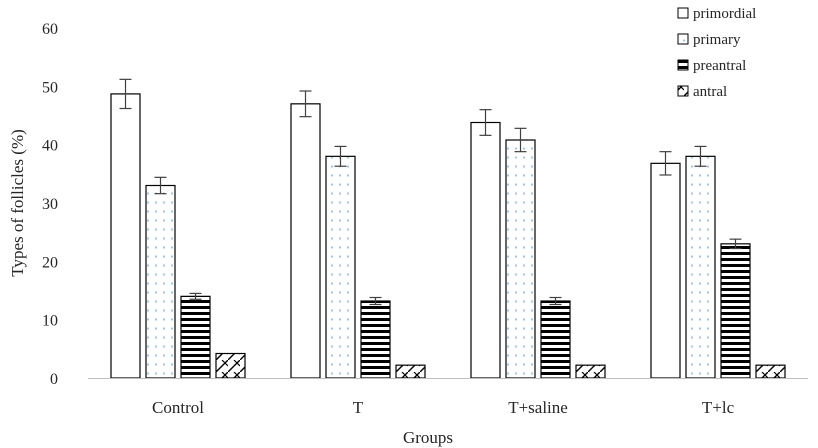 The width and height of the screenshot is (818, 448). Describe the element at coordinates (555, 339) in the screenshot. I see `bar-preantral-t-saline` at that location.